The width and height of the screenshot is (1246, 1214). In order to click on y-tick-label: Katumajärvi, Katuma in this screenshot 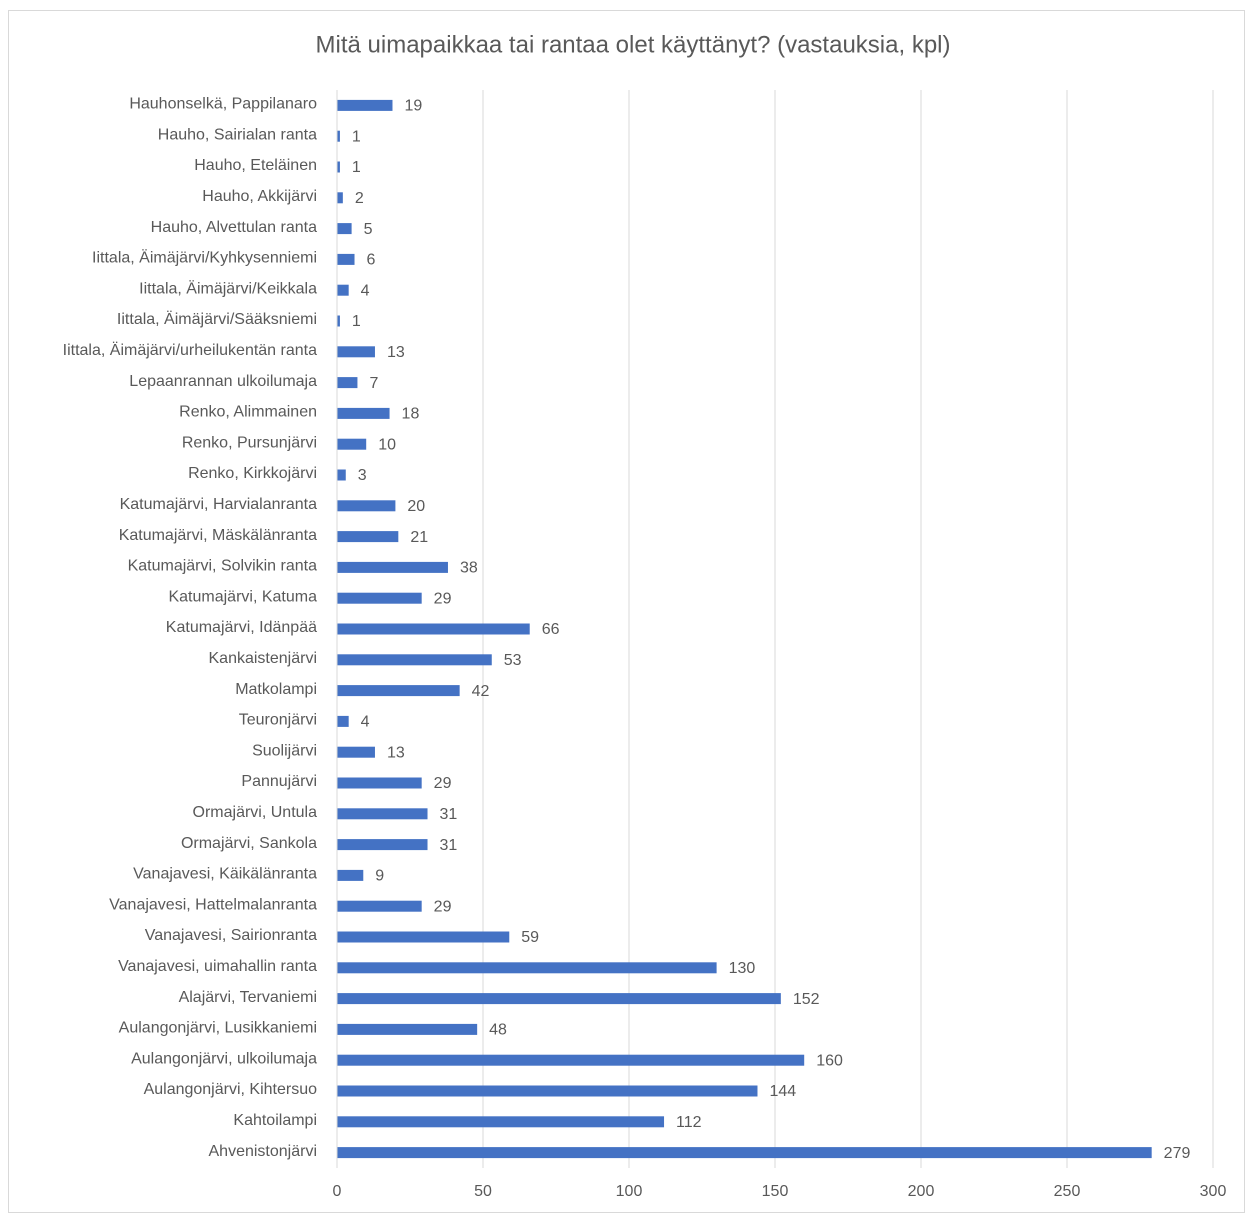, I will do `click(242, 596)`.